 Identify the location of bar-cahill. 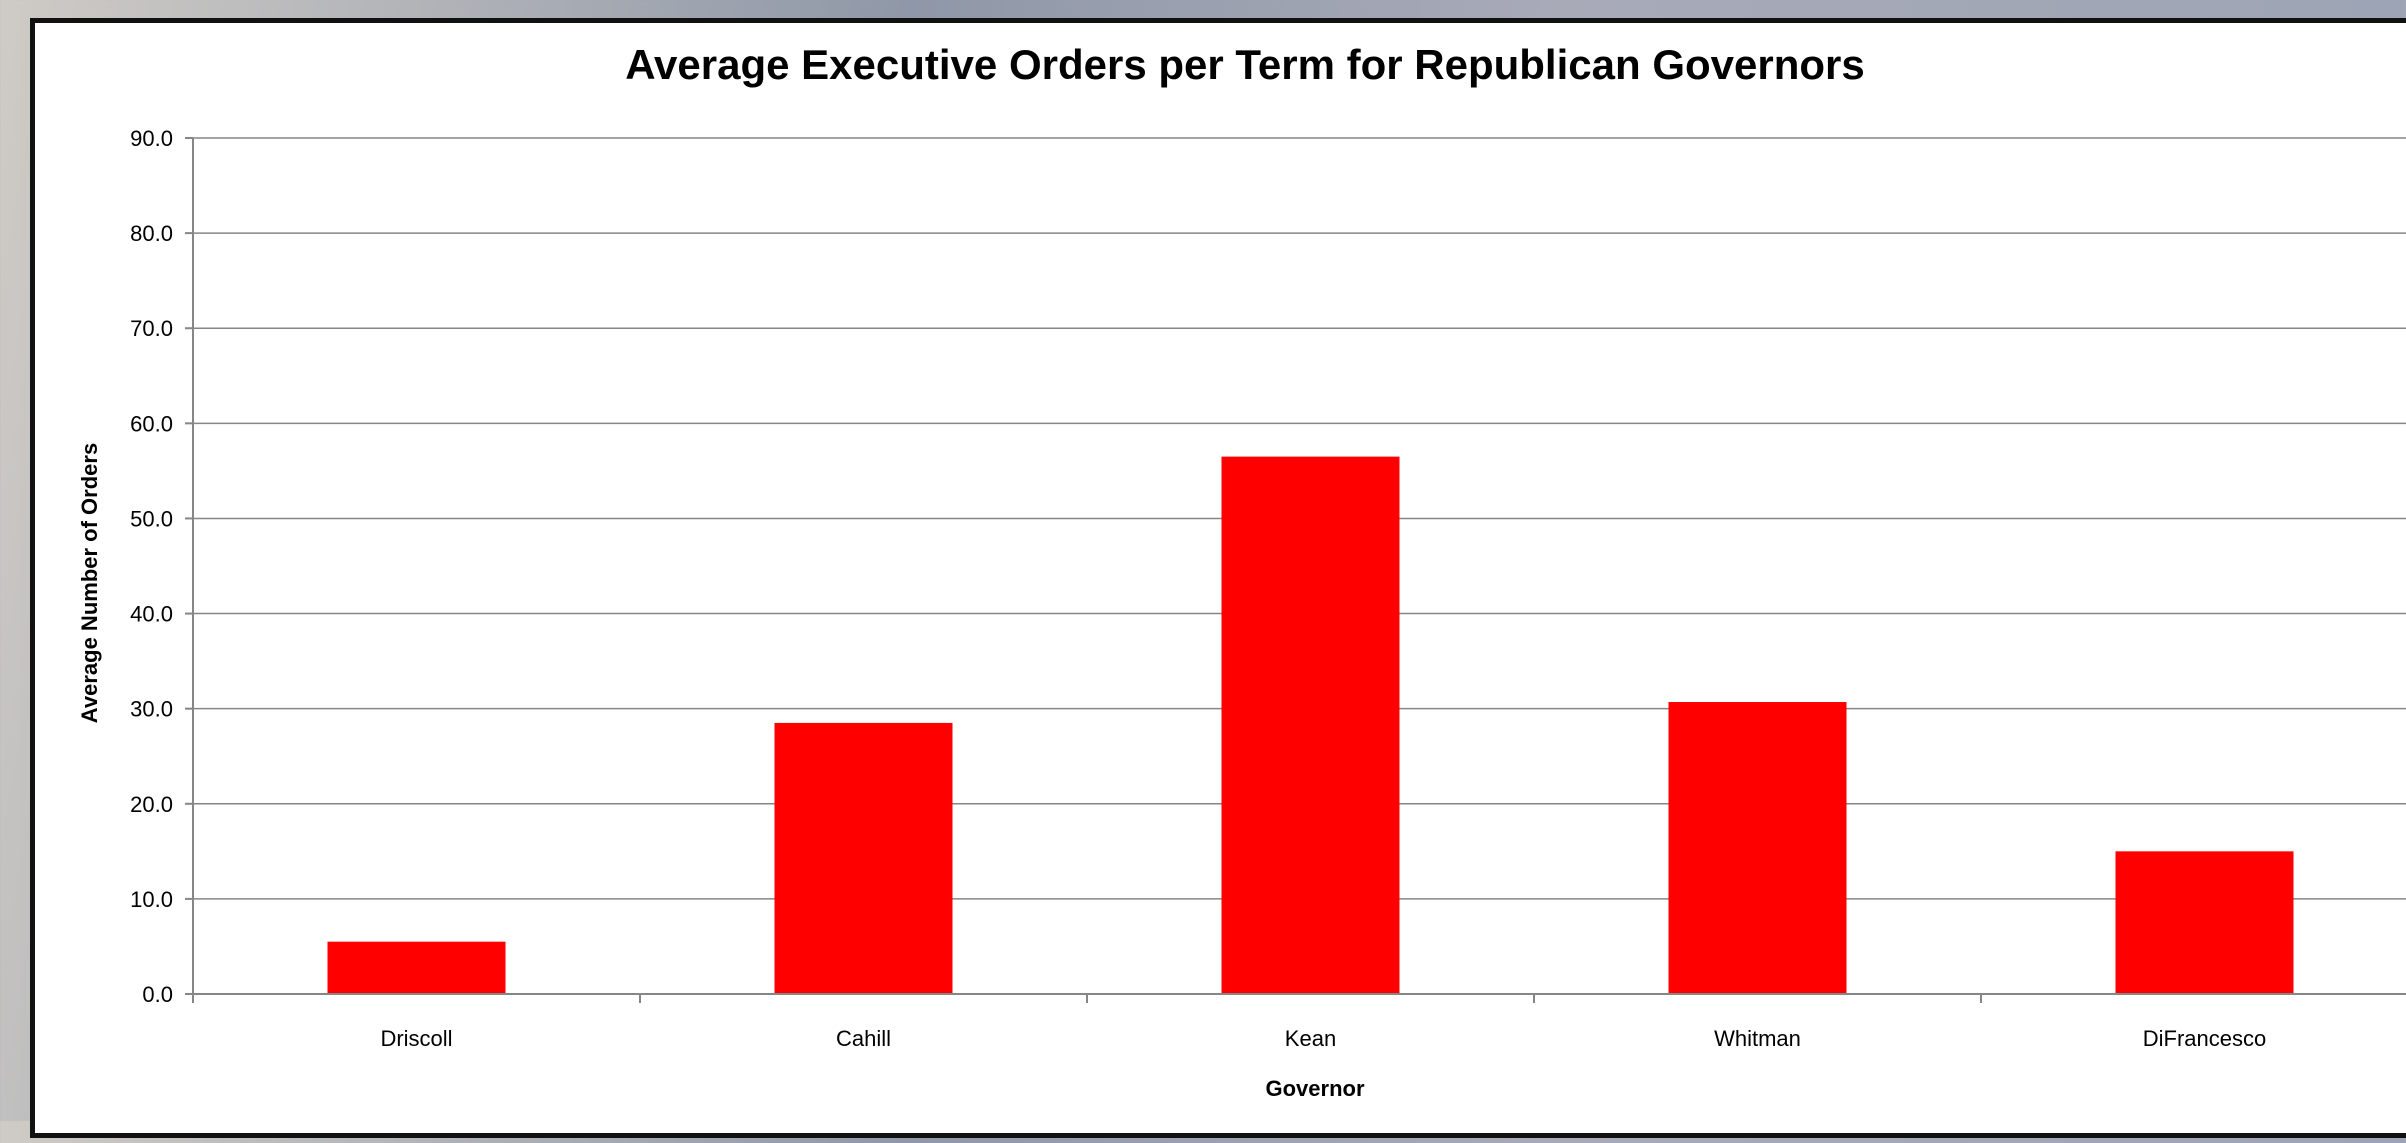
(863, 858).